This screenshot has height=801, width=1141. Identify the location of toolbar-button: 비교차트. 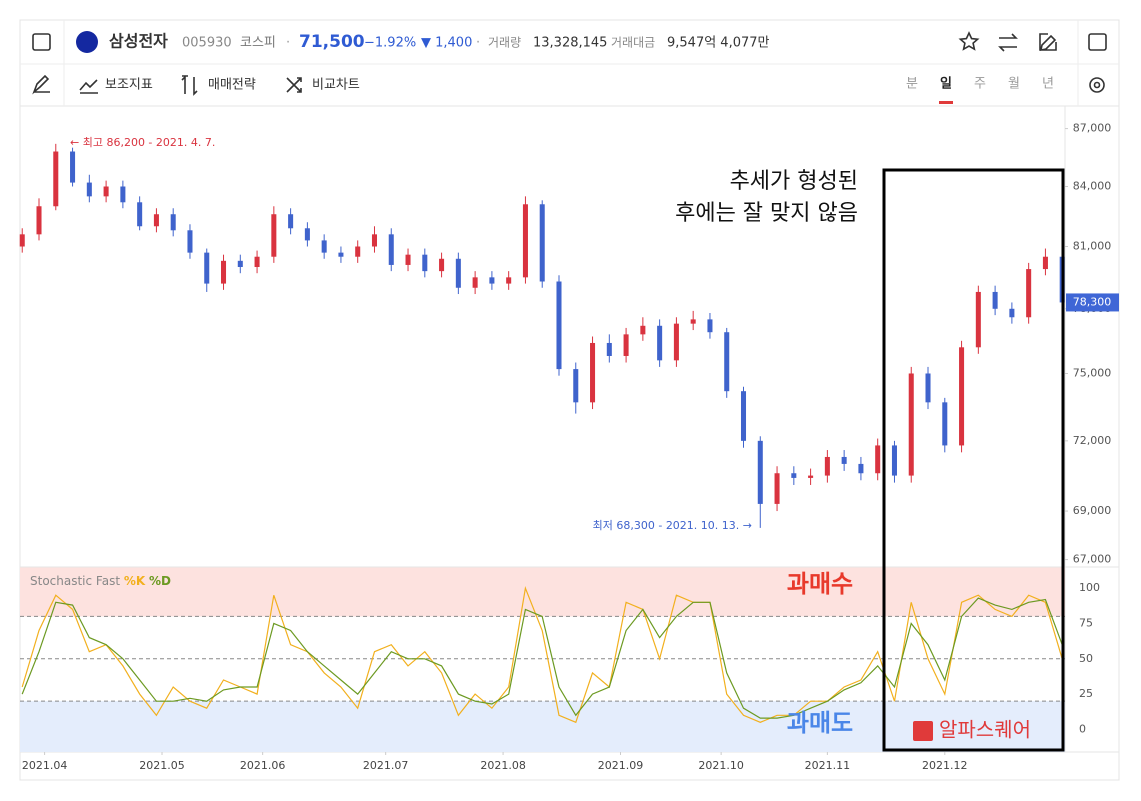
(336, 85).